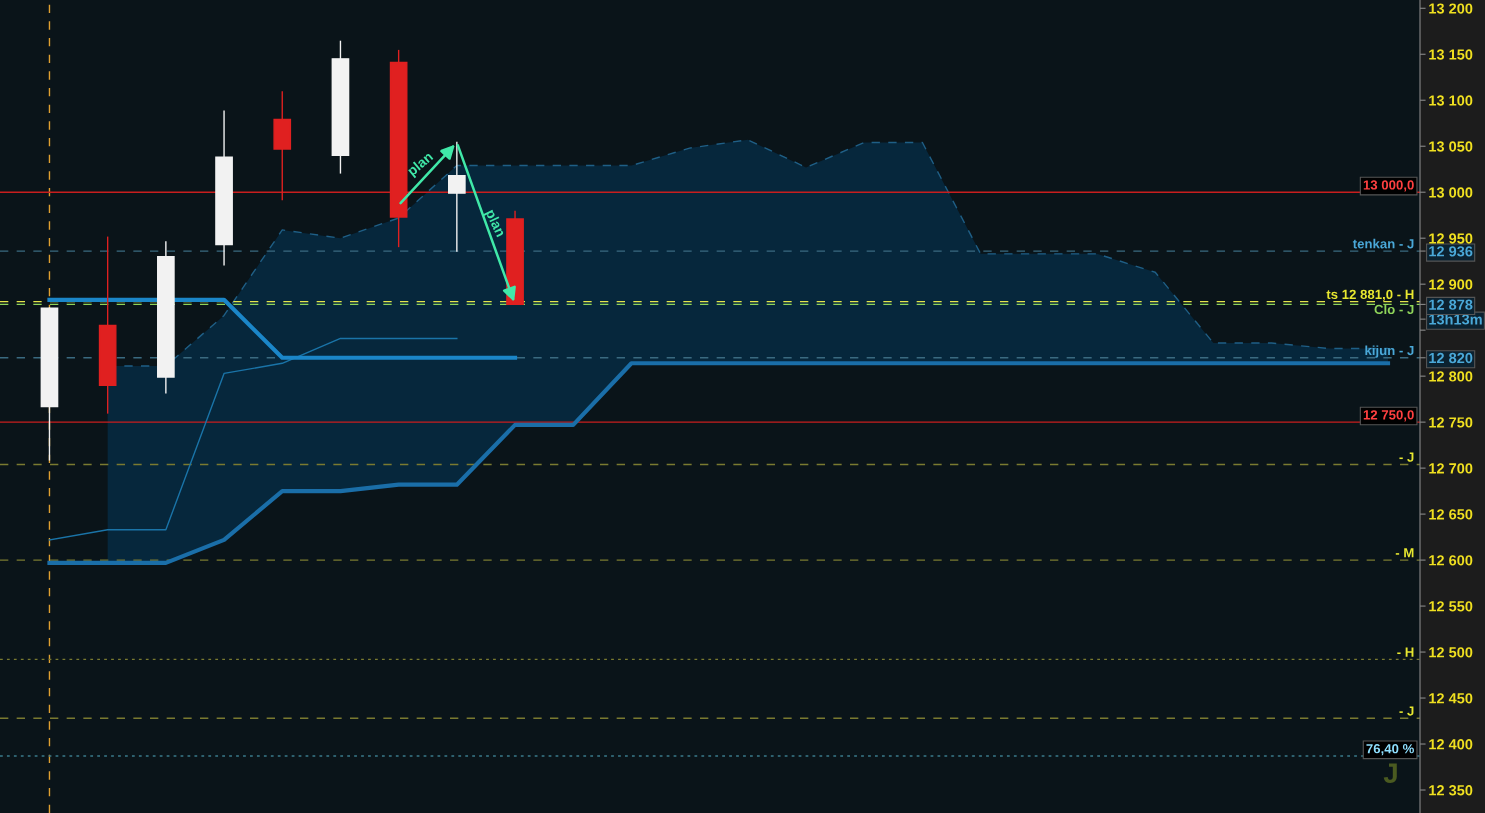  Describe the element at coordinates (1370, 295) in the screenshot. I see `ref-line-label: ts 12 881,0 - H` at that location.